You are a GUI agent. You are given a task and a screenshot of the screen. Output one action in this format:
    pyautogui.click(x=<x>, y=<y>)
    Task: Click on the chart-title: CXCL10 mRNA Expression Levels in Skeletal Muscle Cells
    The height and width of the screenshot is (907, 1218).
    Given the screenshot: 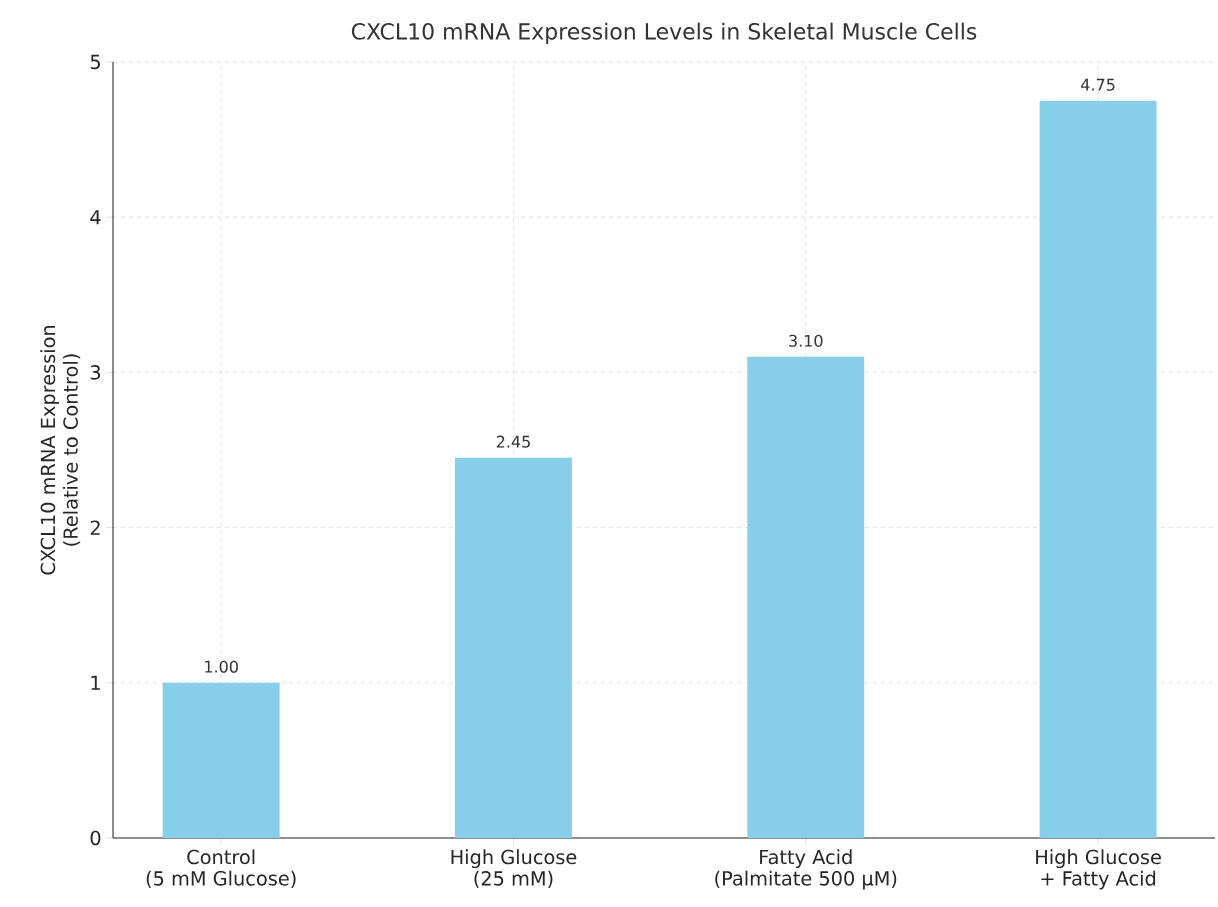 What is the action you would take?
    pyautogui.click(x=664, y=33)
    